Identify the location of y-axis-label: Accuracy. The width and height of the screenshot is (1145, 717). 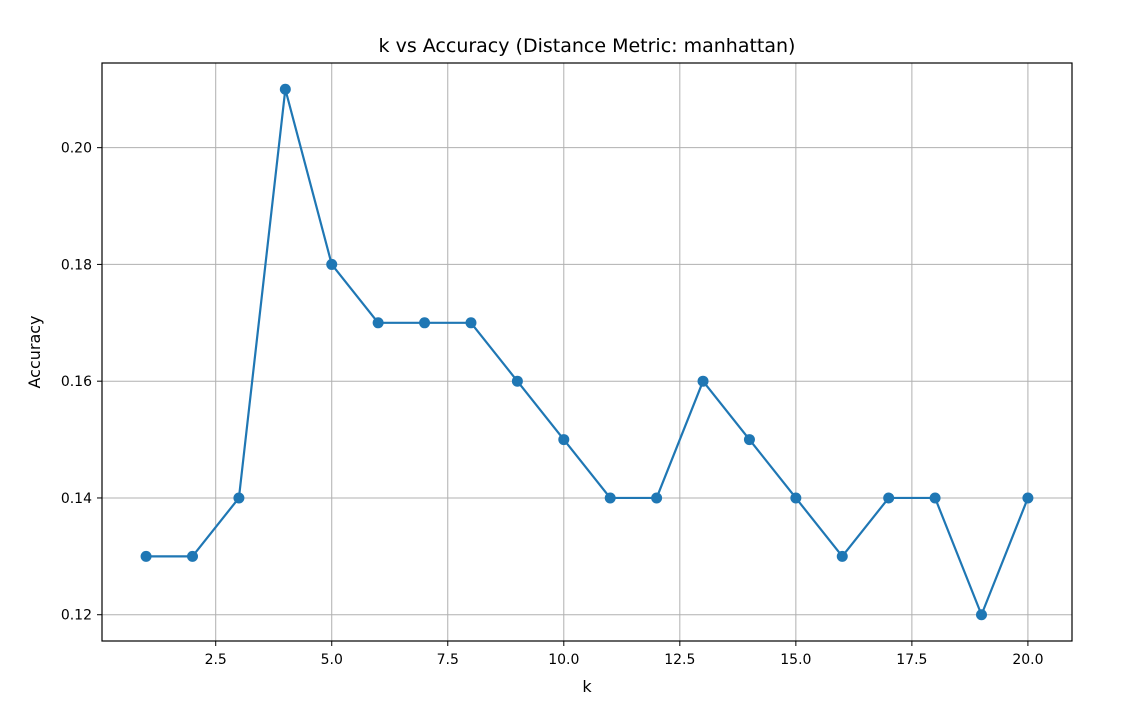
(34, 351).